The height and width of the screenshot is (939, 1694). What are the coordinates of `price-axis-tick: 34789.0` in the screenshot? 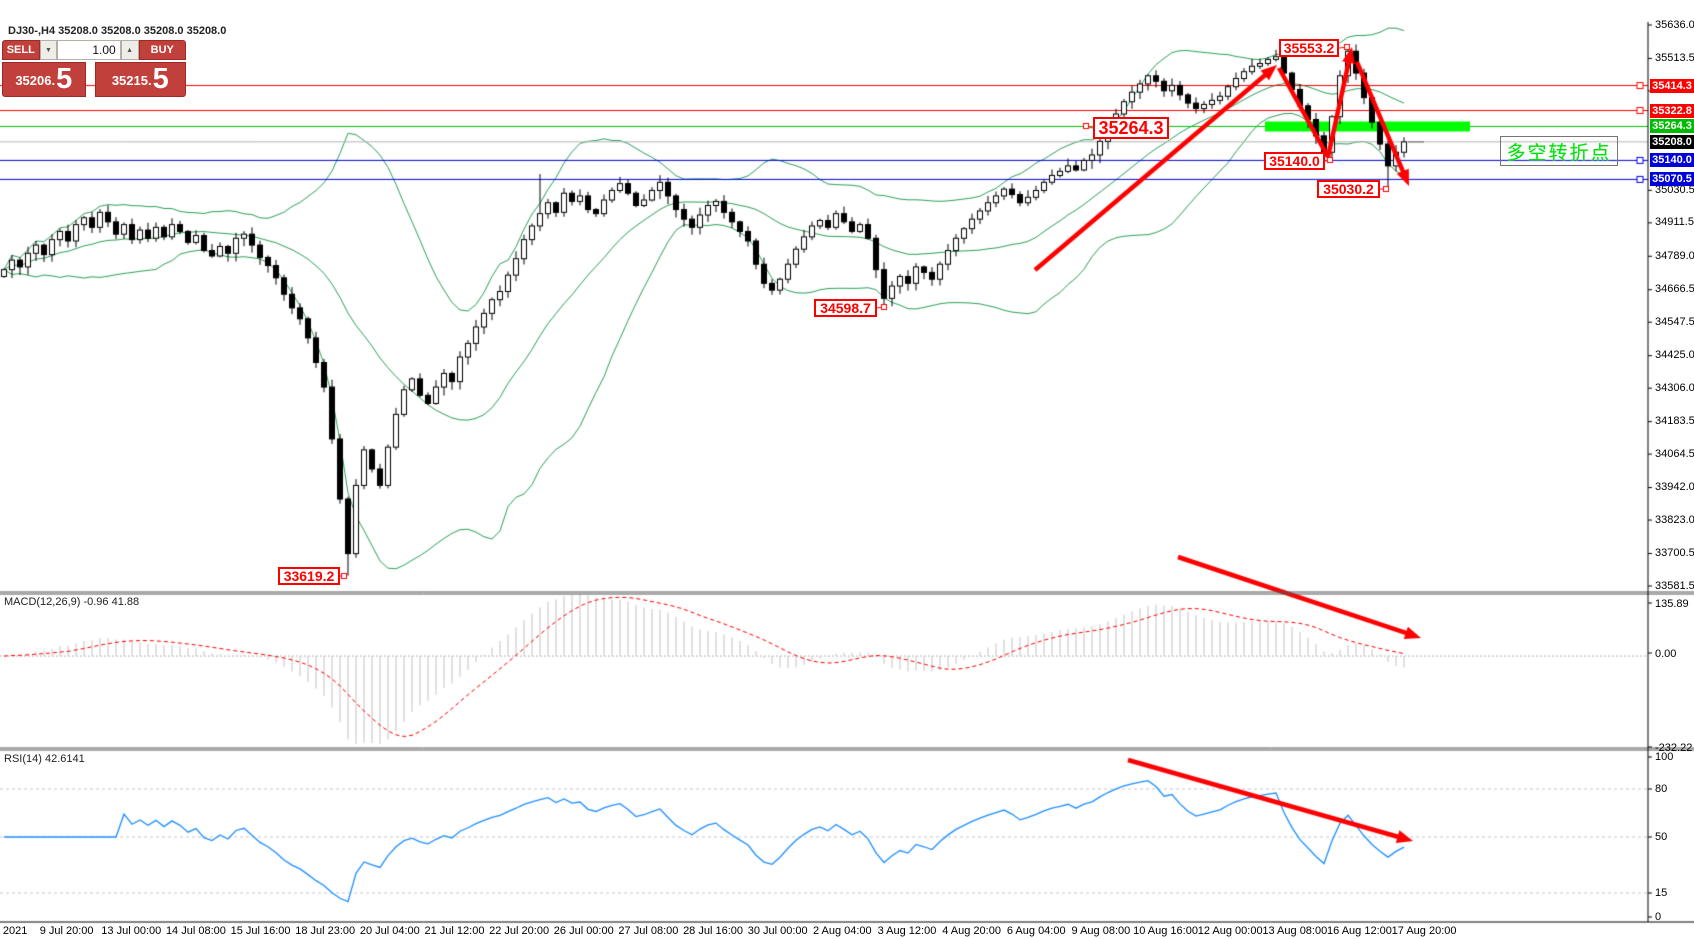 It's located at (1674, 255).